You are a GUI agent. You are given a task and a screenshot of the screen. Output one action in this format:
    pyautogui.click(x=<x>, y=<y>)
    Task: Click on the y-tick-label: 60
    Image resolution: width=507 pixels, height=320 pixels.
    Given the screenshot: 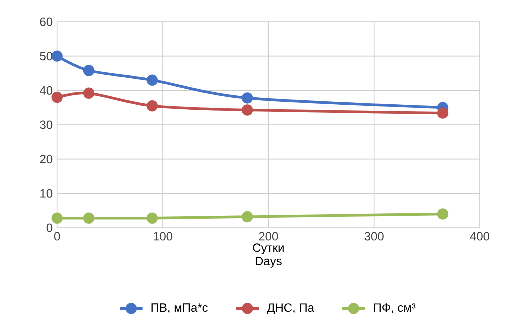 What is the action you would take?
    pyautogui.click(x=46, y=22)
    